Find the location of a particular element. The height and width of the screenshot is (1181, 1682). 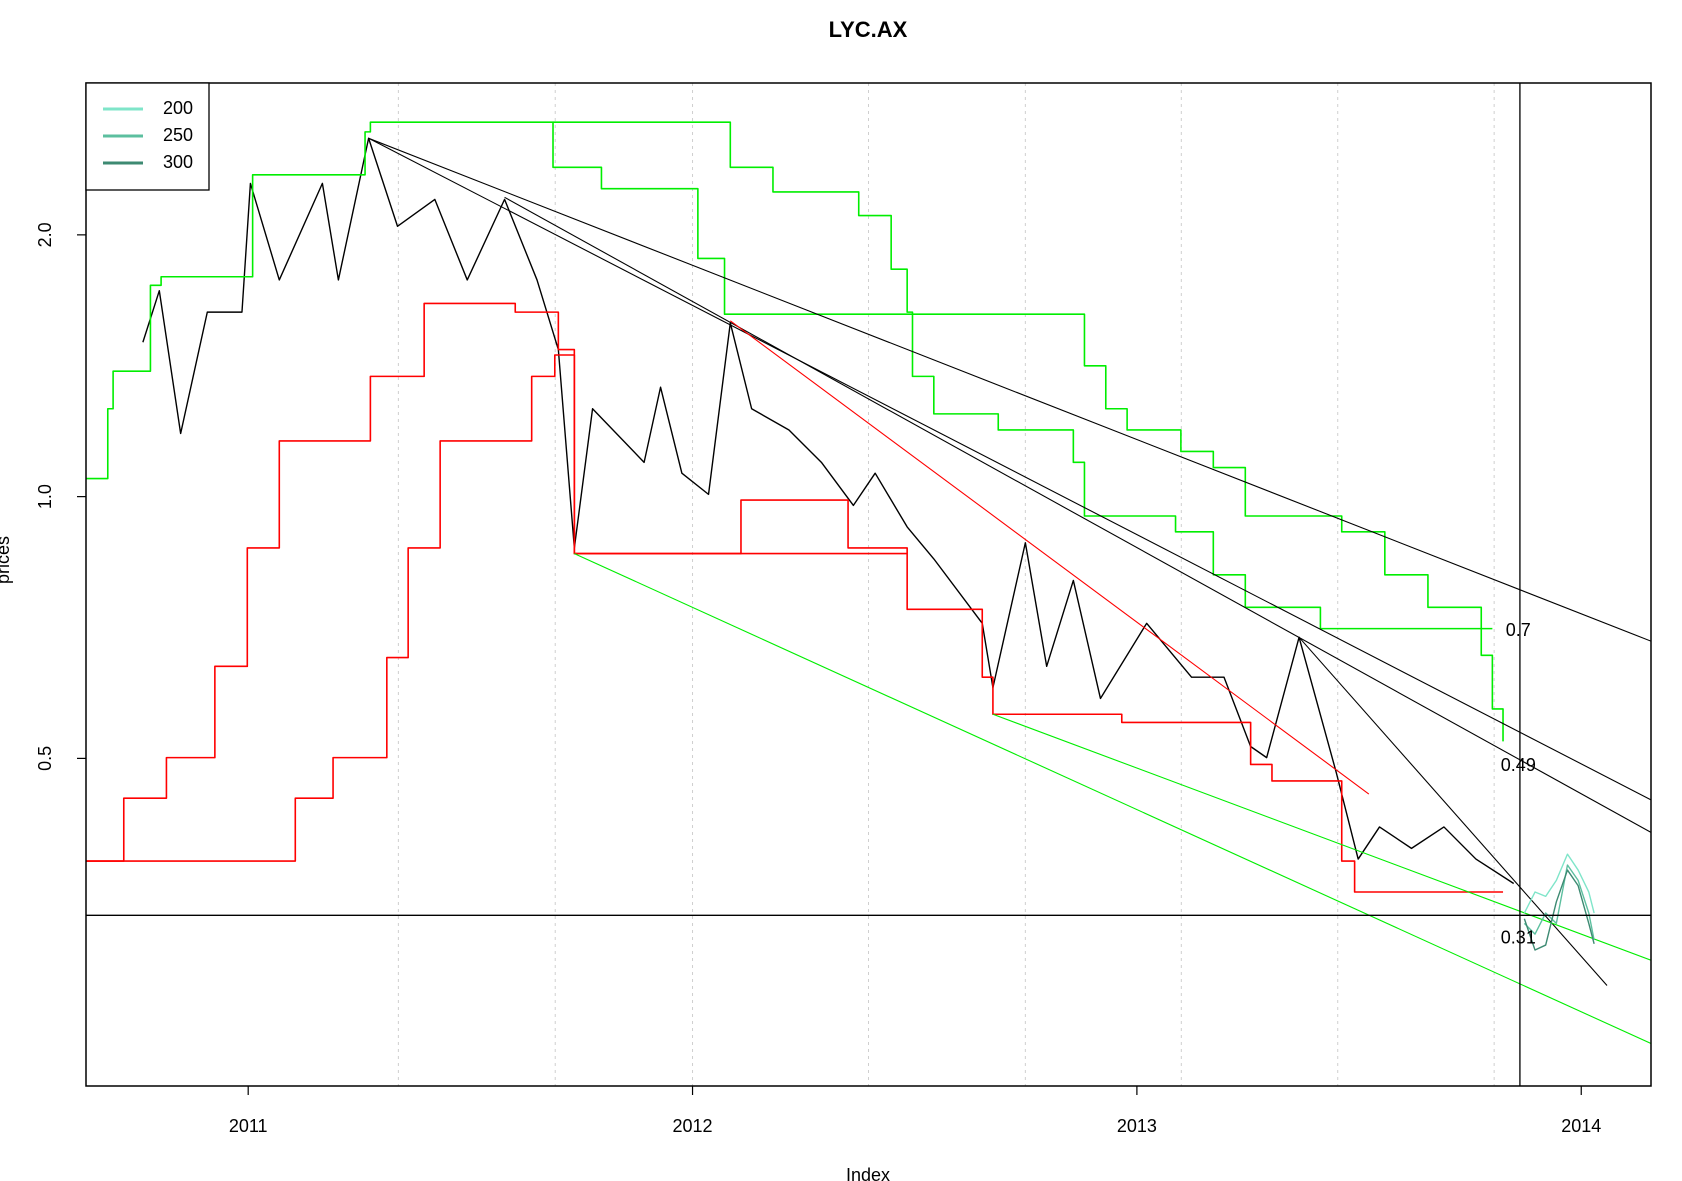

annotation: 0.31 is located at coordinates (1518, 938).